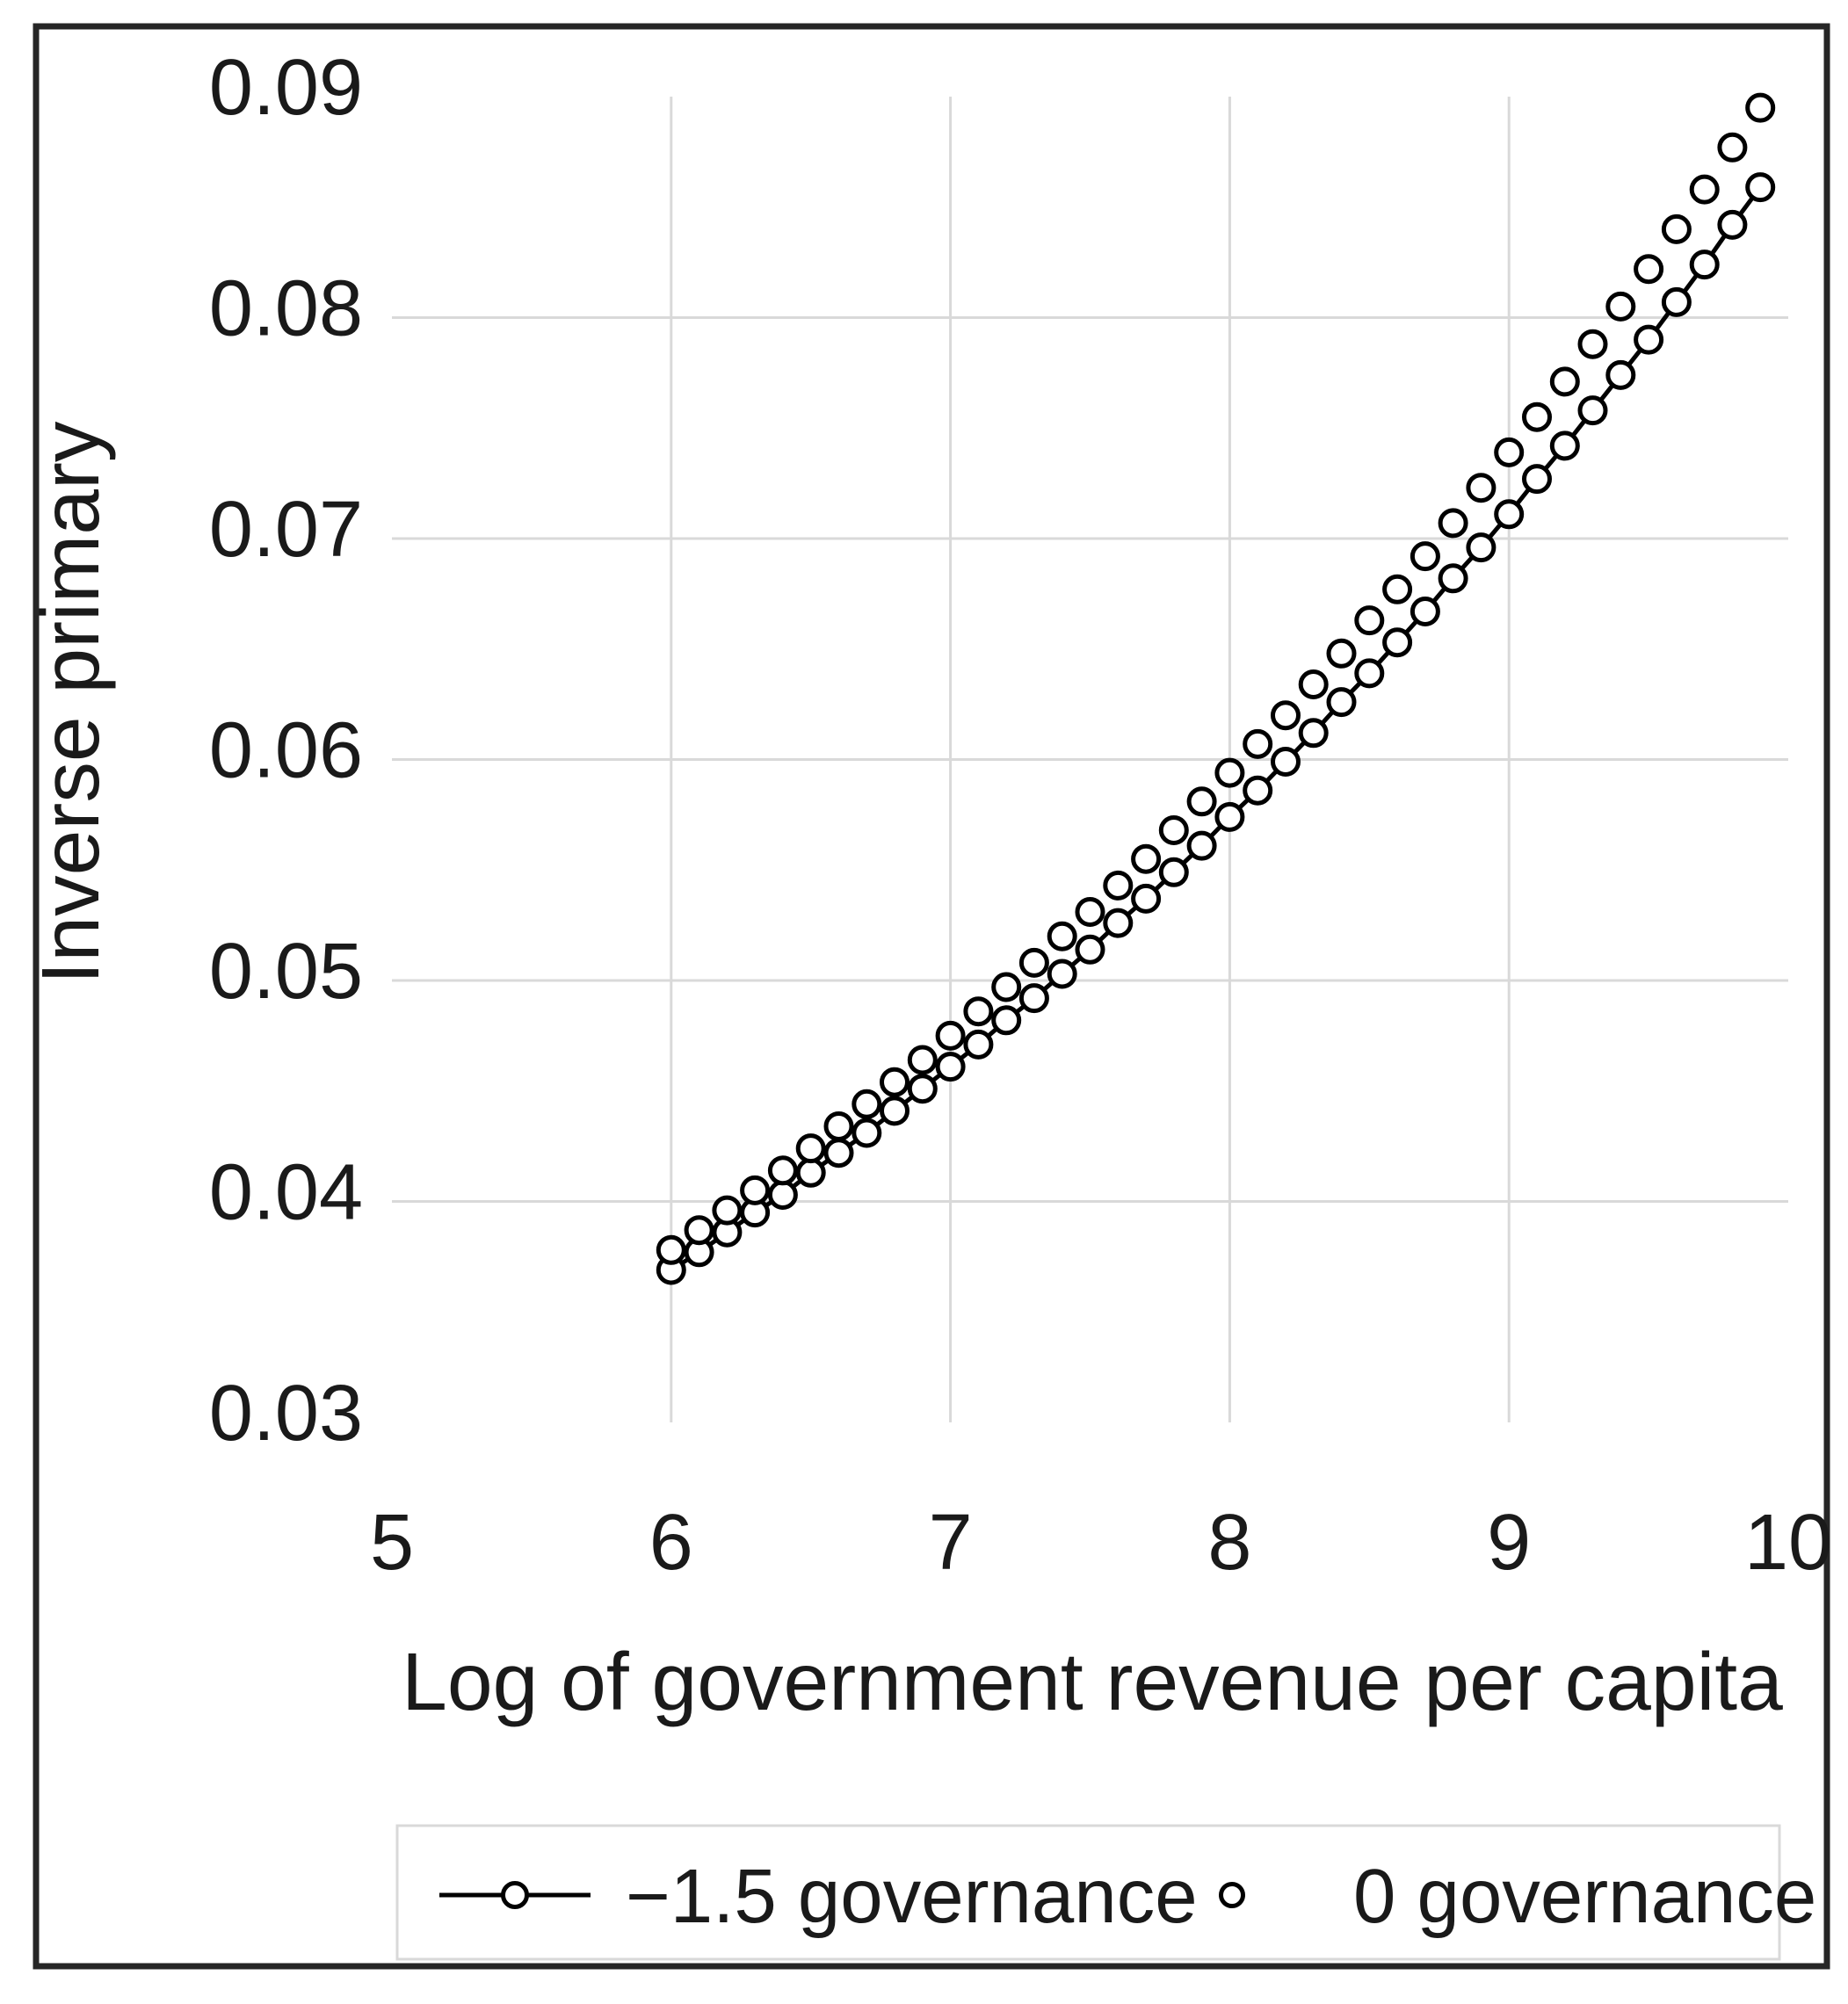 This screenshot has height=2004, width=1848. I want to click on y-tick-label: 0.04, so click(286, 1193).